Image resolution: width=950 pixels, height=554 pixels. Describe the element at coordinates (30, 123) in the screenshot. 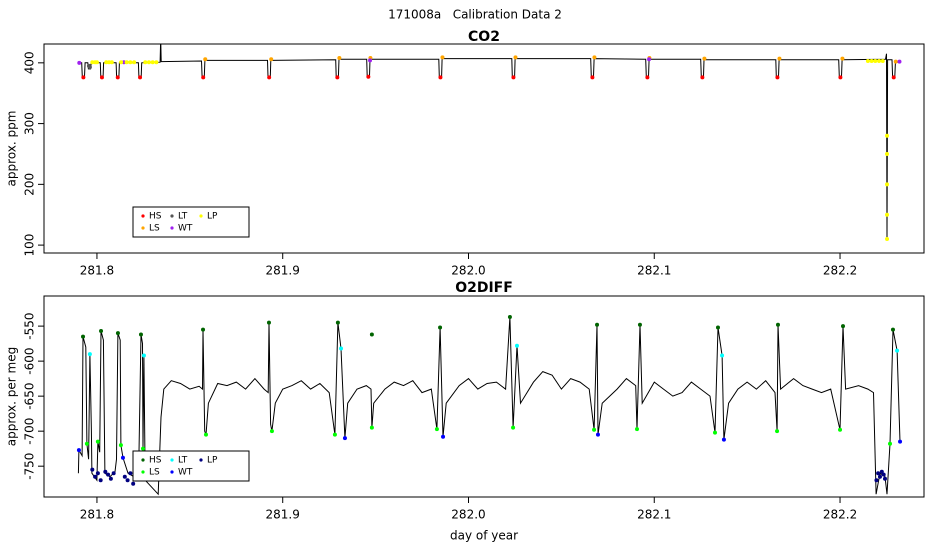

I see `y-tick-label: 300` at that location.